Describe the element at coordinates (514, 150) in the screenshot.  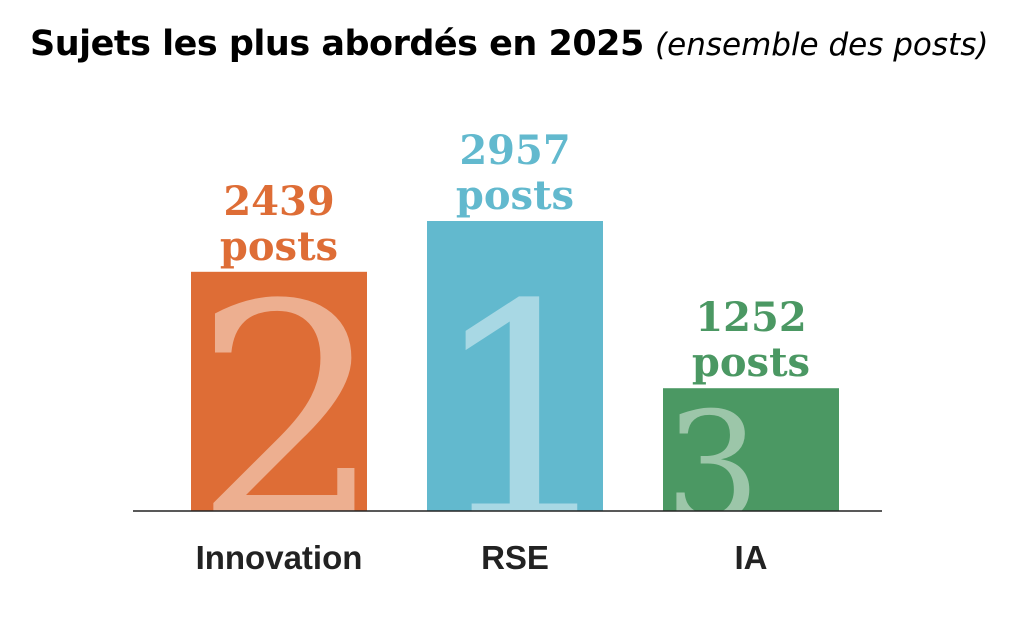
I see `data-label-value: 2957` at that location.